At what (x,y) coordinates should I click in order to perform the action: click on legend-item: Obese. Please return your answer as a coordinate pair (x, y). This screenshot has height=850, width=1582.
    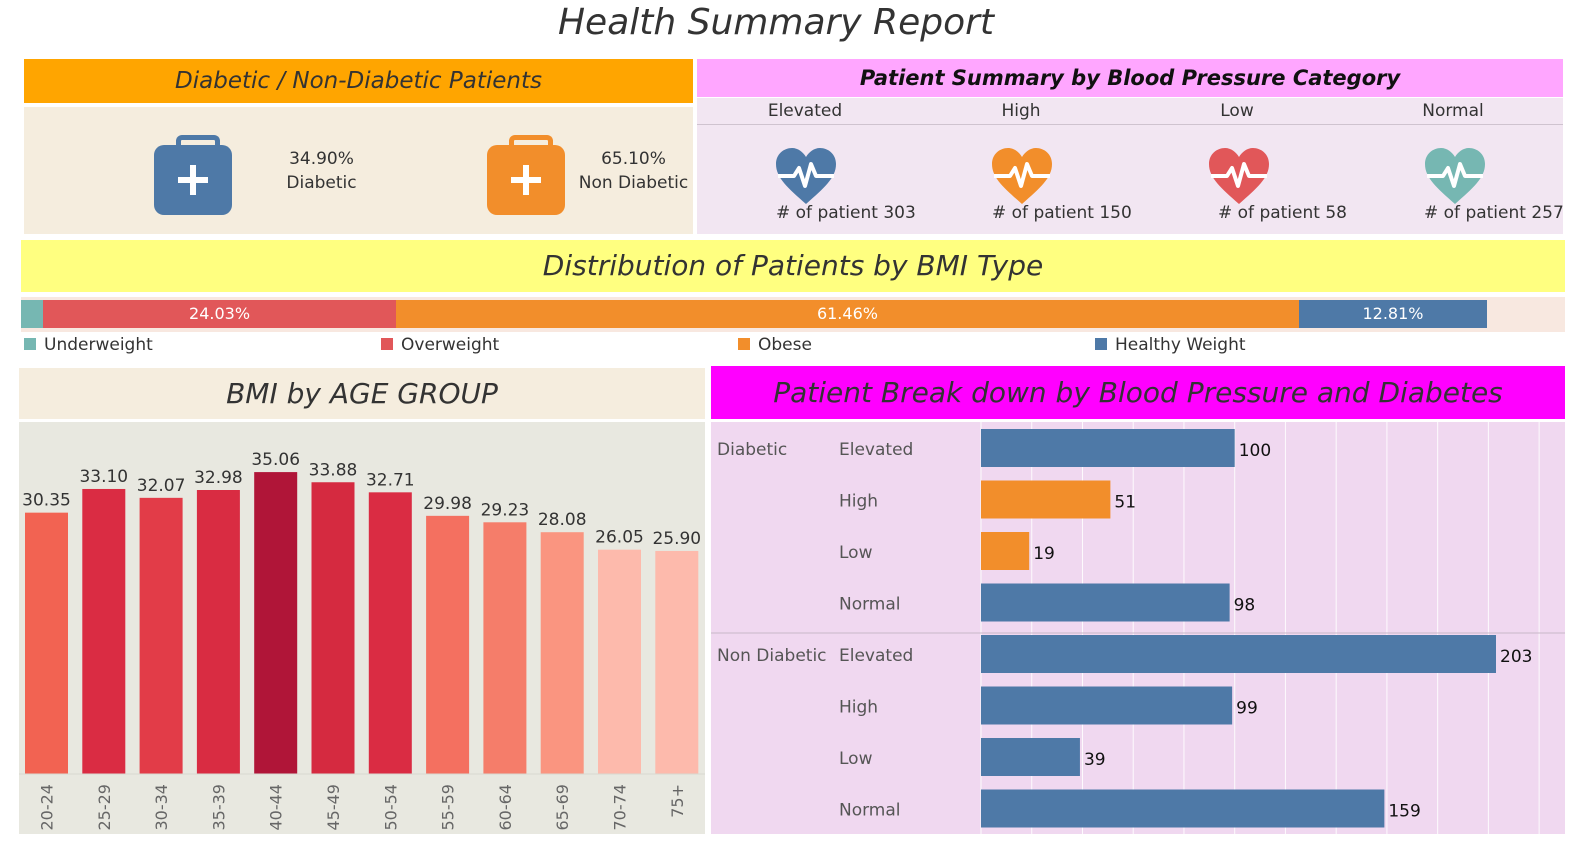
    Looking at the image, I should click on (775, 345).